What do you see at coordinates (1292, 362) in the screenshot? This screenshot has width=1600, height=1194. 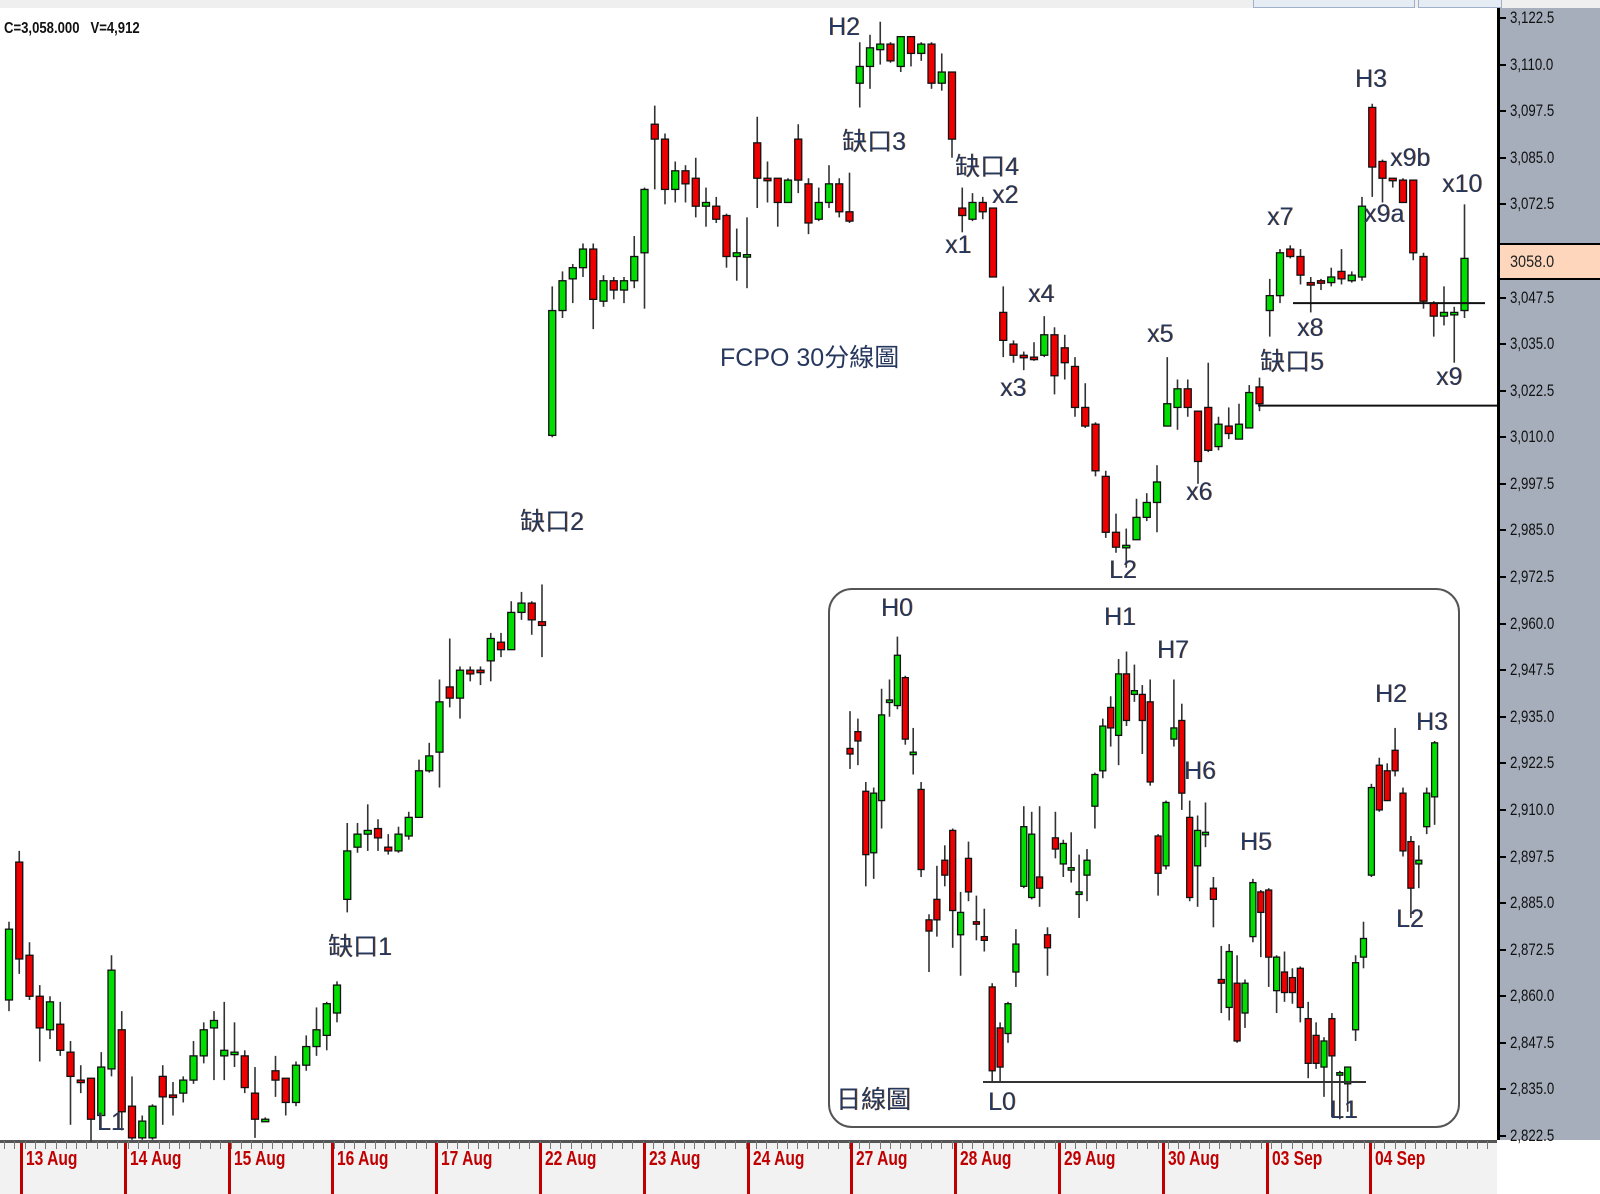 I see `annotation-label: 缺口5` at bounding box center [1292, 362].